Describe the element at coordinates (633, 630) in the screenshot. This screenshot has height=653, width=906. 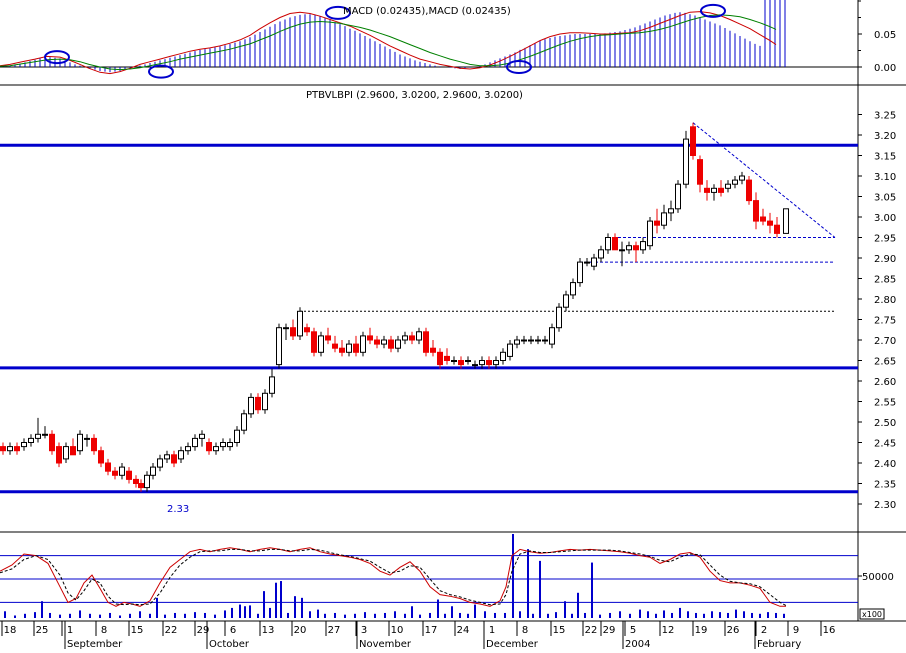
I see `x-axis-day-label: 5` at that location.